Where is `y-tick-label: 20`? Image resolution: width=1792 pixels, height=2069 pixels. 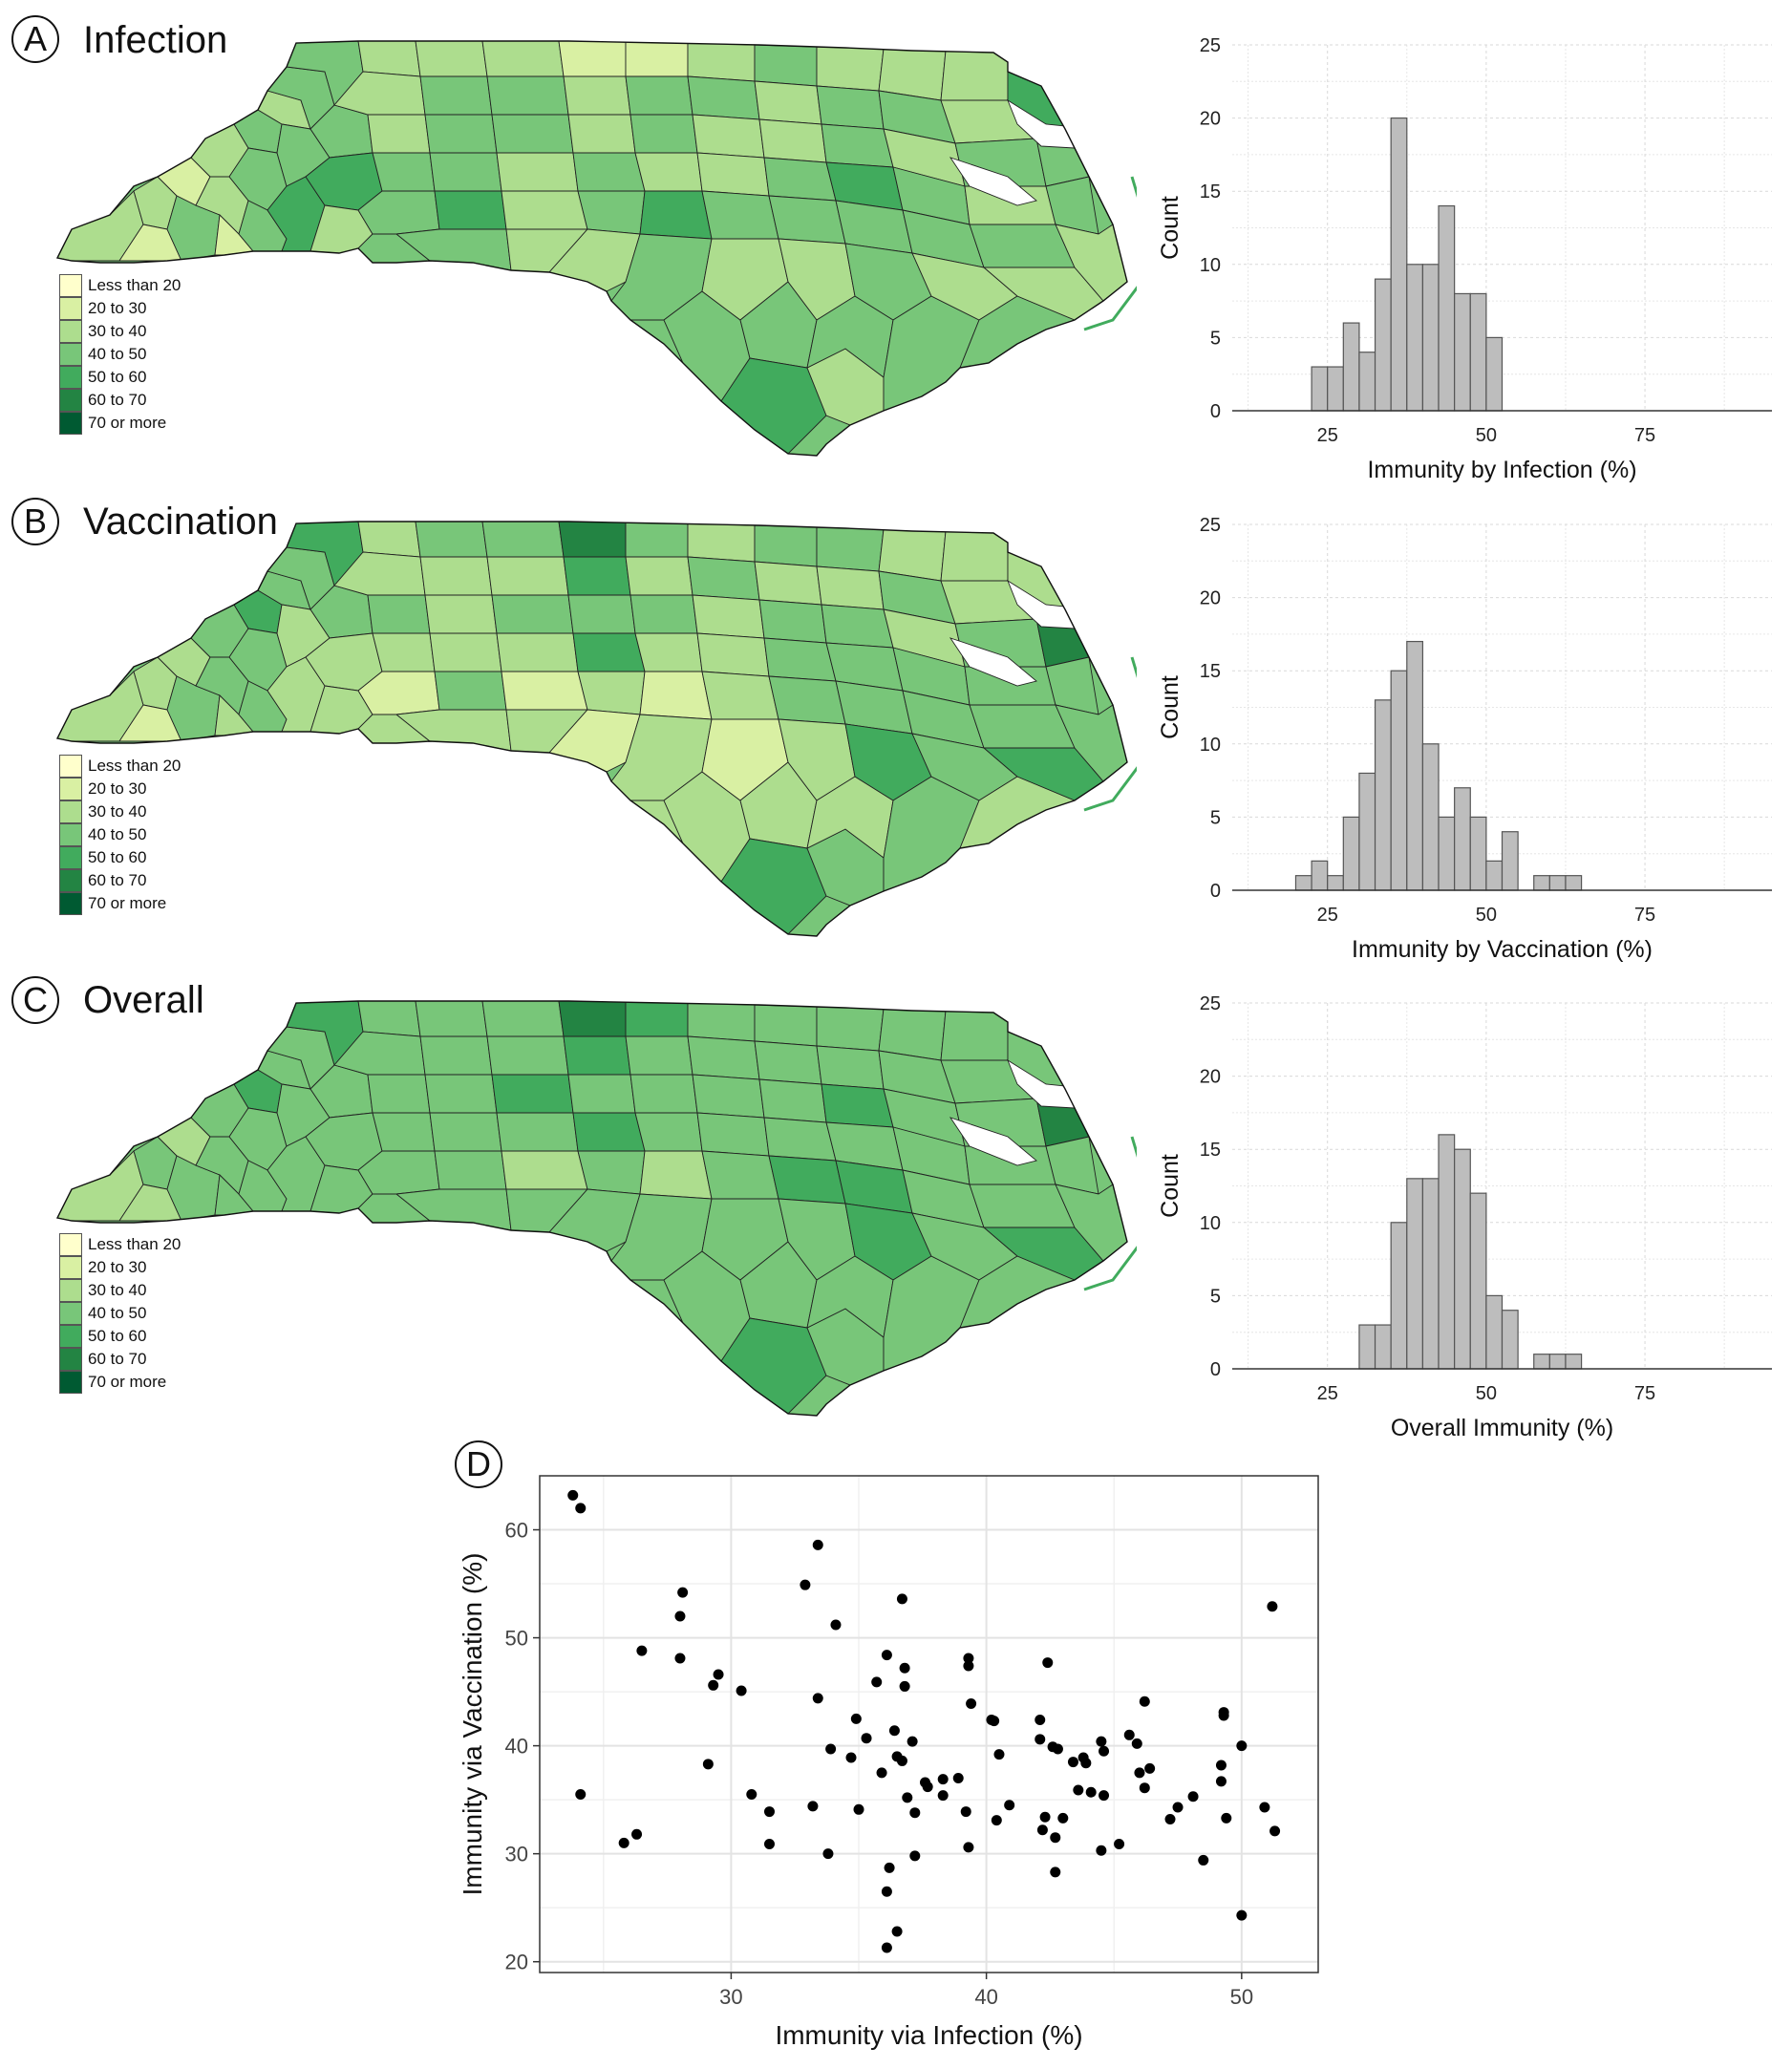
y-tick-label: 20 is located at coordinates (1210, 1077).